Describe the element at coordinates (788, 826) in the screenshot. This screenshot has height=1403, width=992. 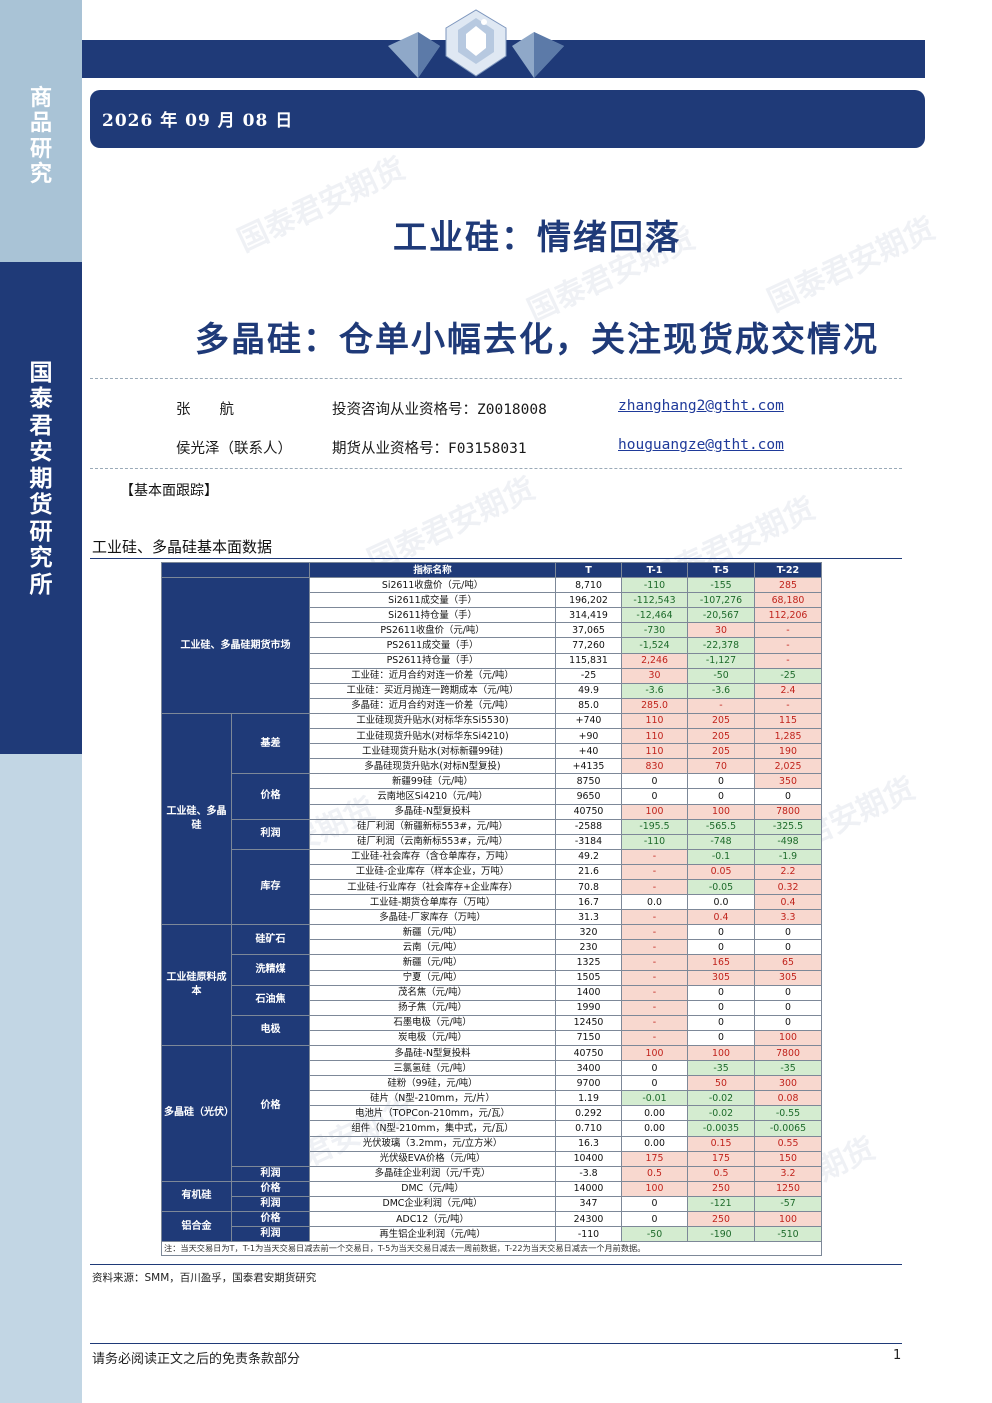
I see `value-t-22: -325.5` at that location.